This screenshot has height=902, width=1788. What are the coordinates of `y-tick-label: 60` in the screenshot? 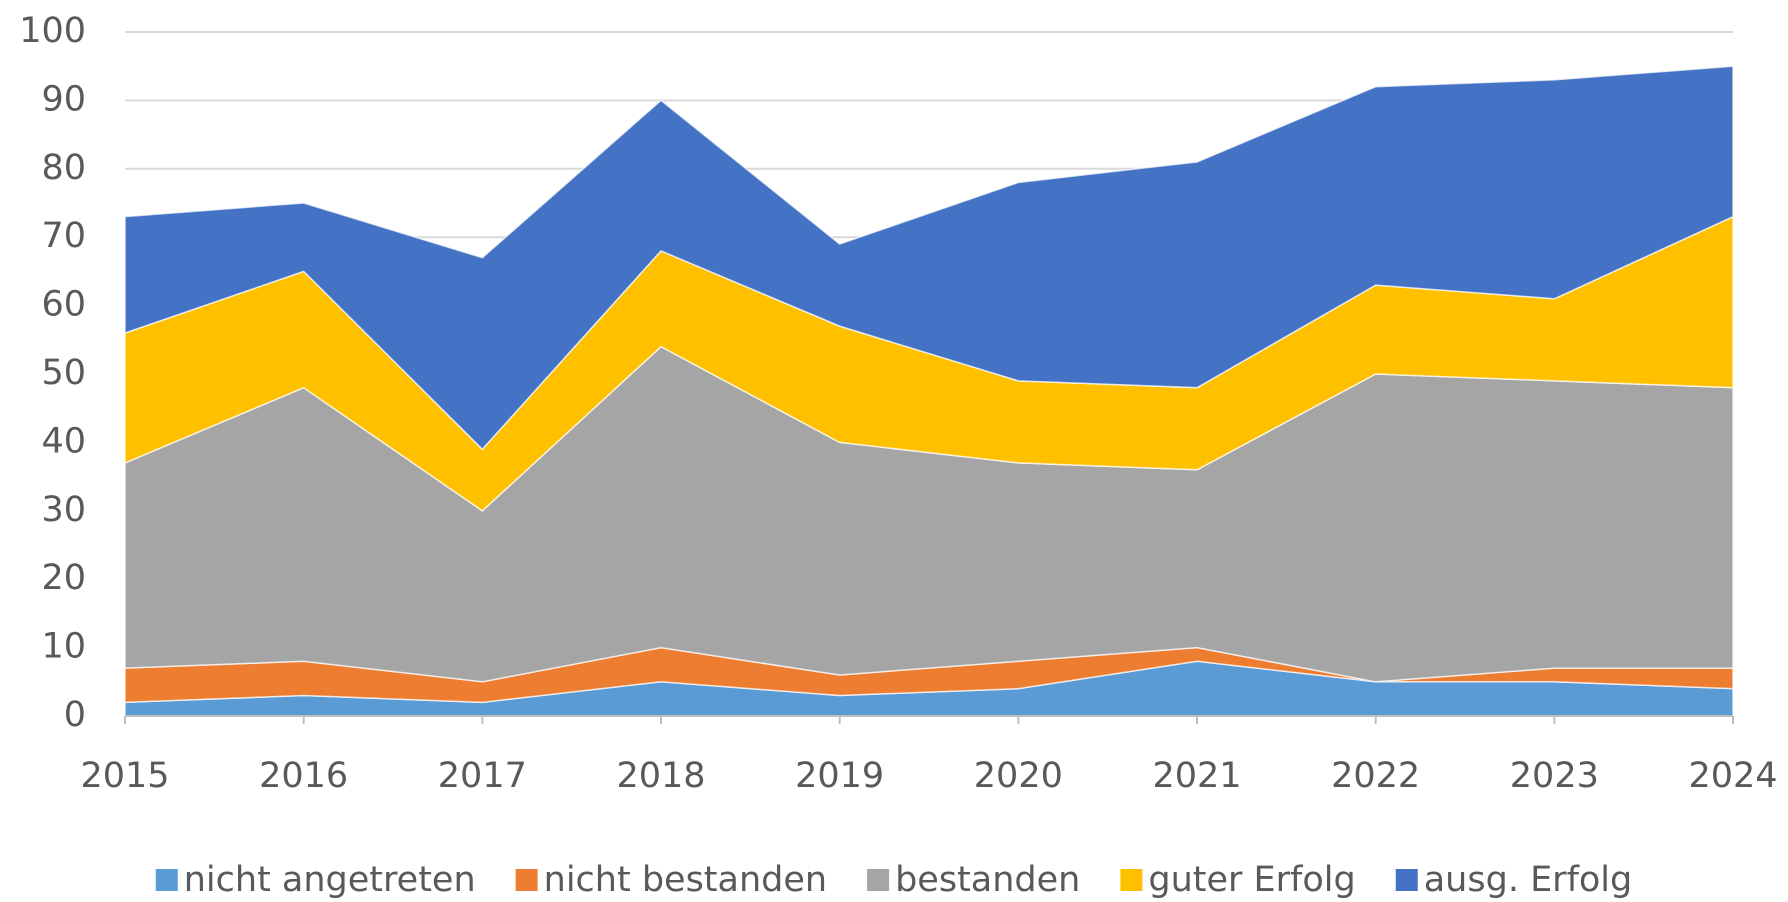 It's located at (63, 305).